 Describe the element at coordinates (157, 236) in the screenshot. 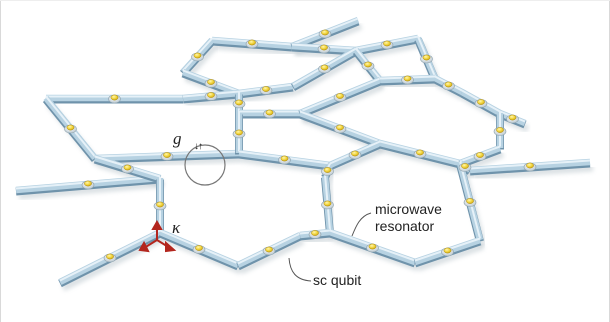

I see `loss-arrows-icon` at that location.